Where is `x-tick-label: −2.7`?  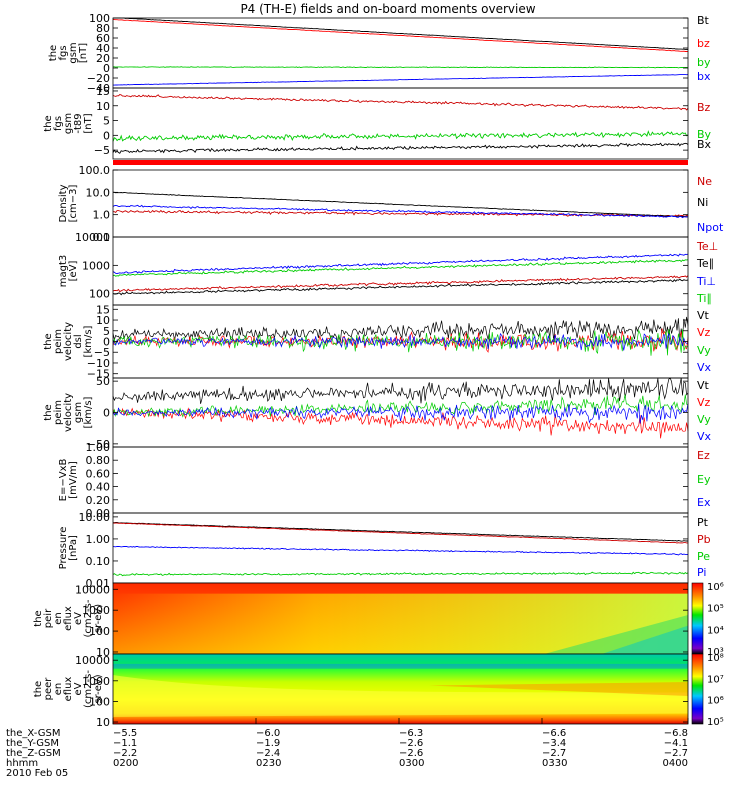
x-tick-label: −2.7 is located at coordinates (676, 753).